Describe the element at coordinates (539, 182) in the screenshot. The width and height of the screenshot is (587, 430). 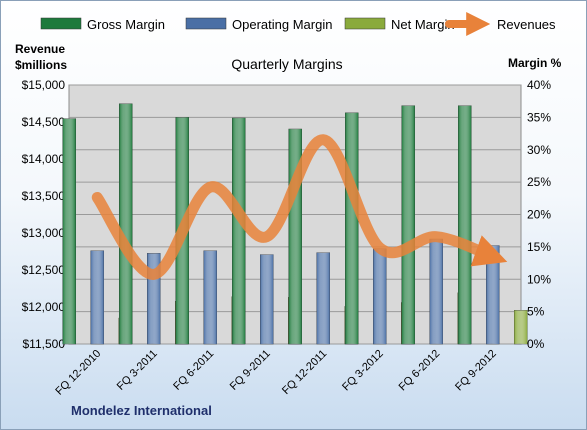
I see `y-right-tick-label: 25%` at that location.